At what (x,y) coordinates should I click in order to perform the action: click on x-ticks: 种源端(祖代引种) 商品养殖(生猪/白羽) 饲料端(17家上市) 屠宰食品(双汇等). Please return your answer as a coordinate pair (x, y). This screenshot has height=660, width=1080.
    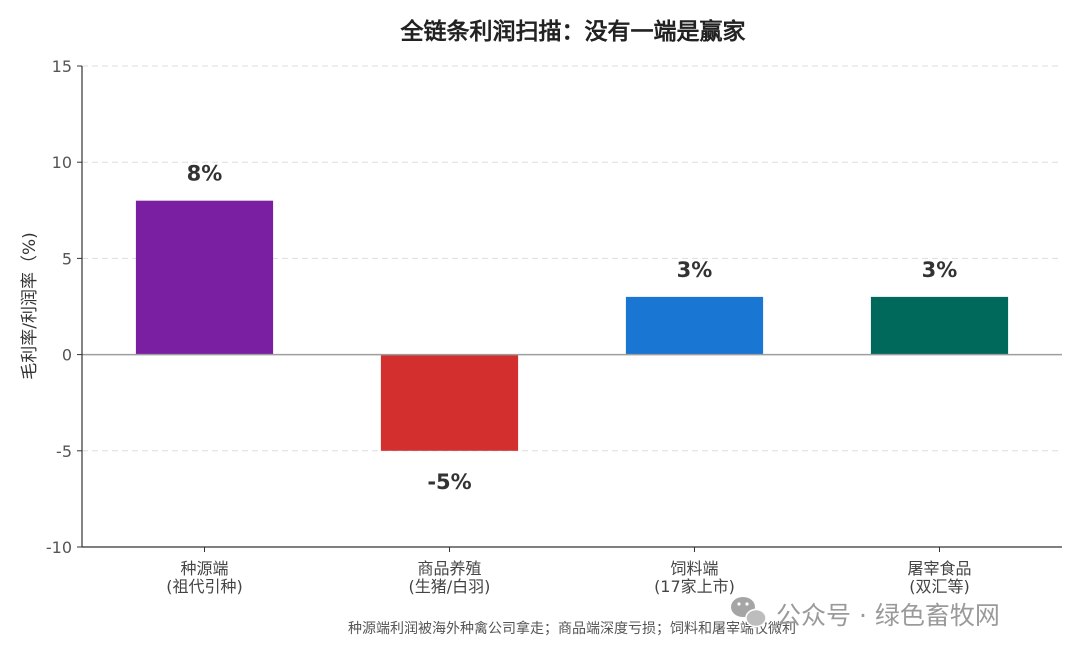
    Looking at the image, I should click on (569, 571).